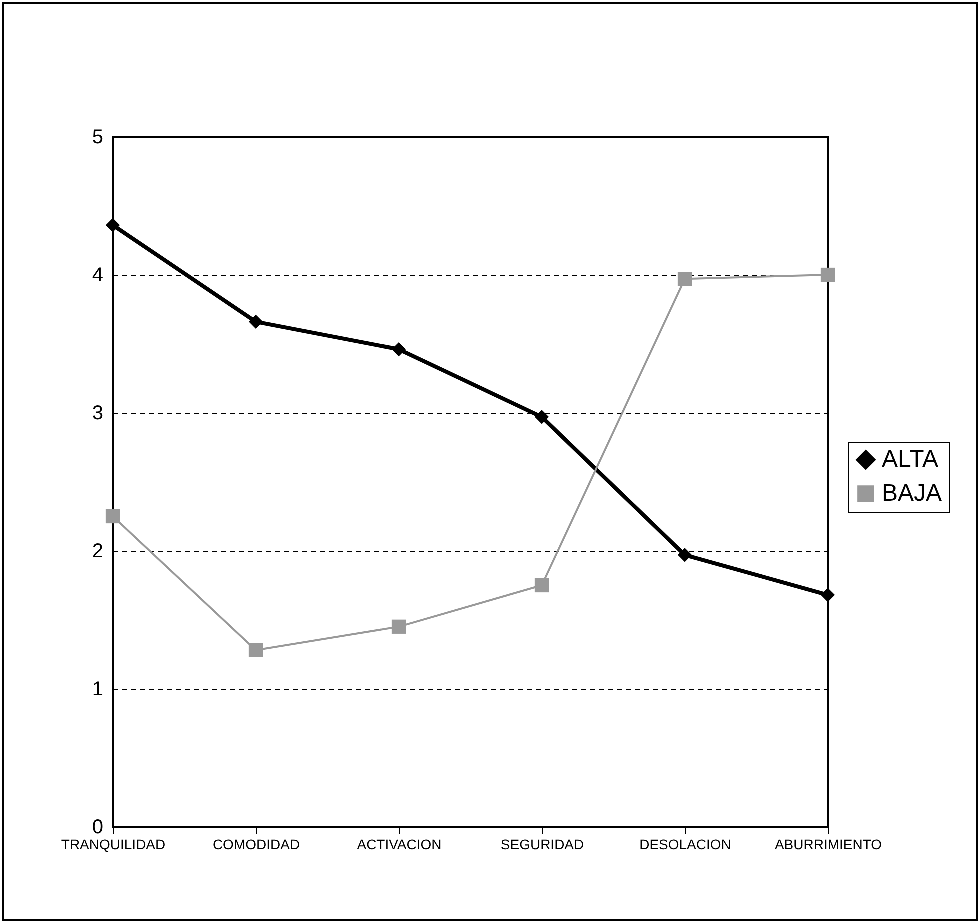  I want to click on y-tick-label: 1, so click(98, 689).